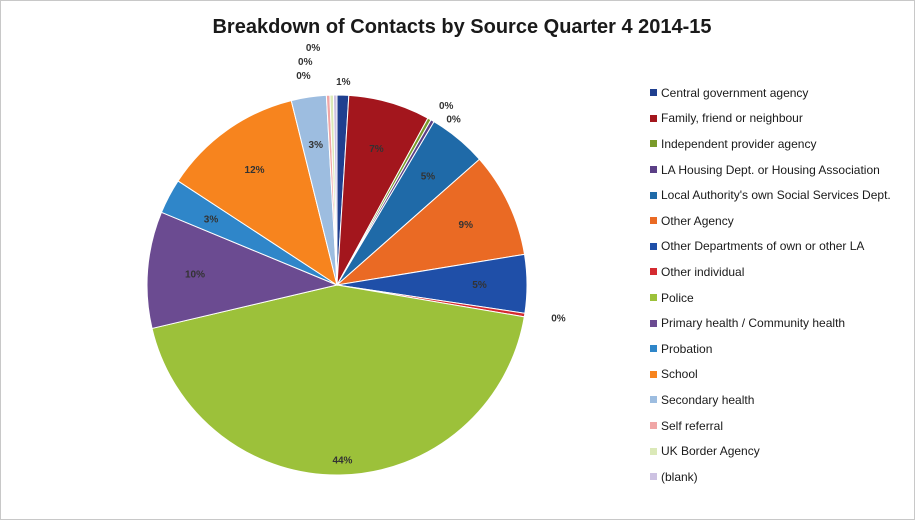 This screenshot has width=923, height=526. Describe the element at coordinates (335, 190) in the screenshot. I see `pie-slice-blank` at that location.